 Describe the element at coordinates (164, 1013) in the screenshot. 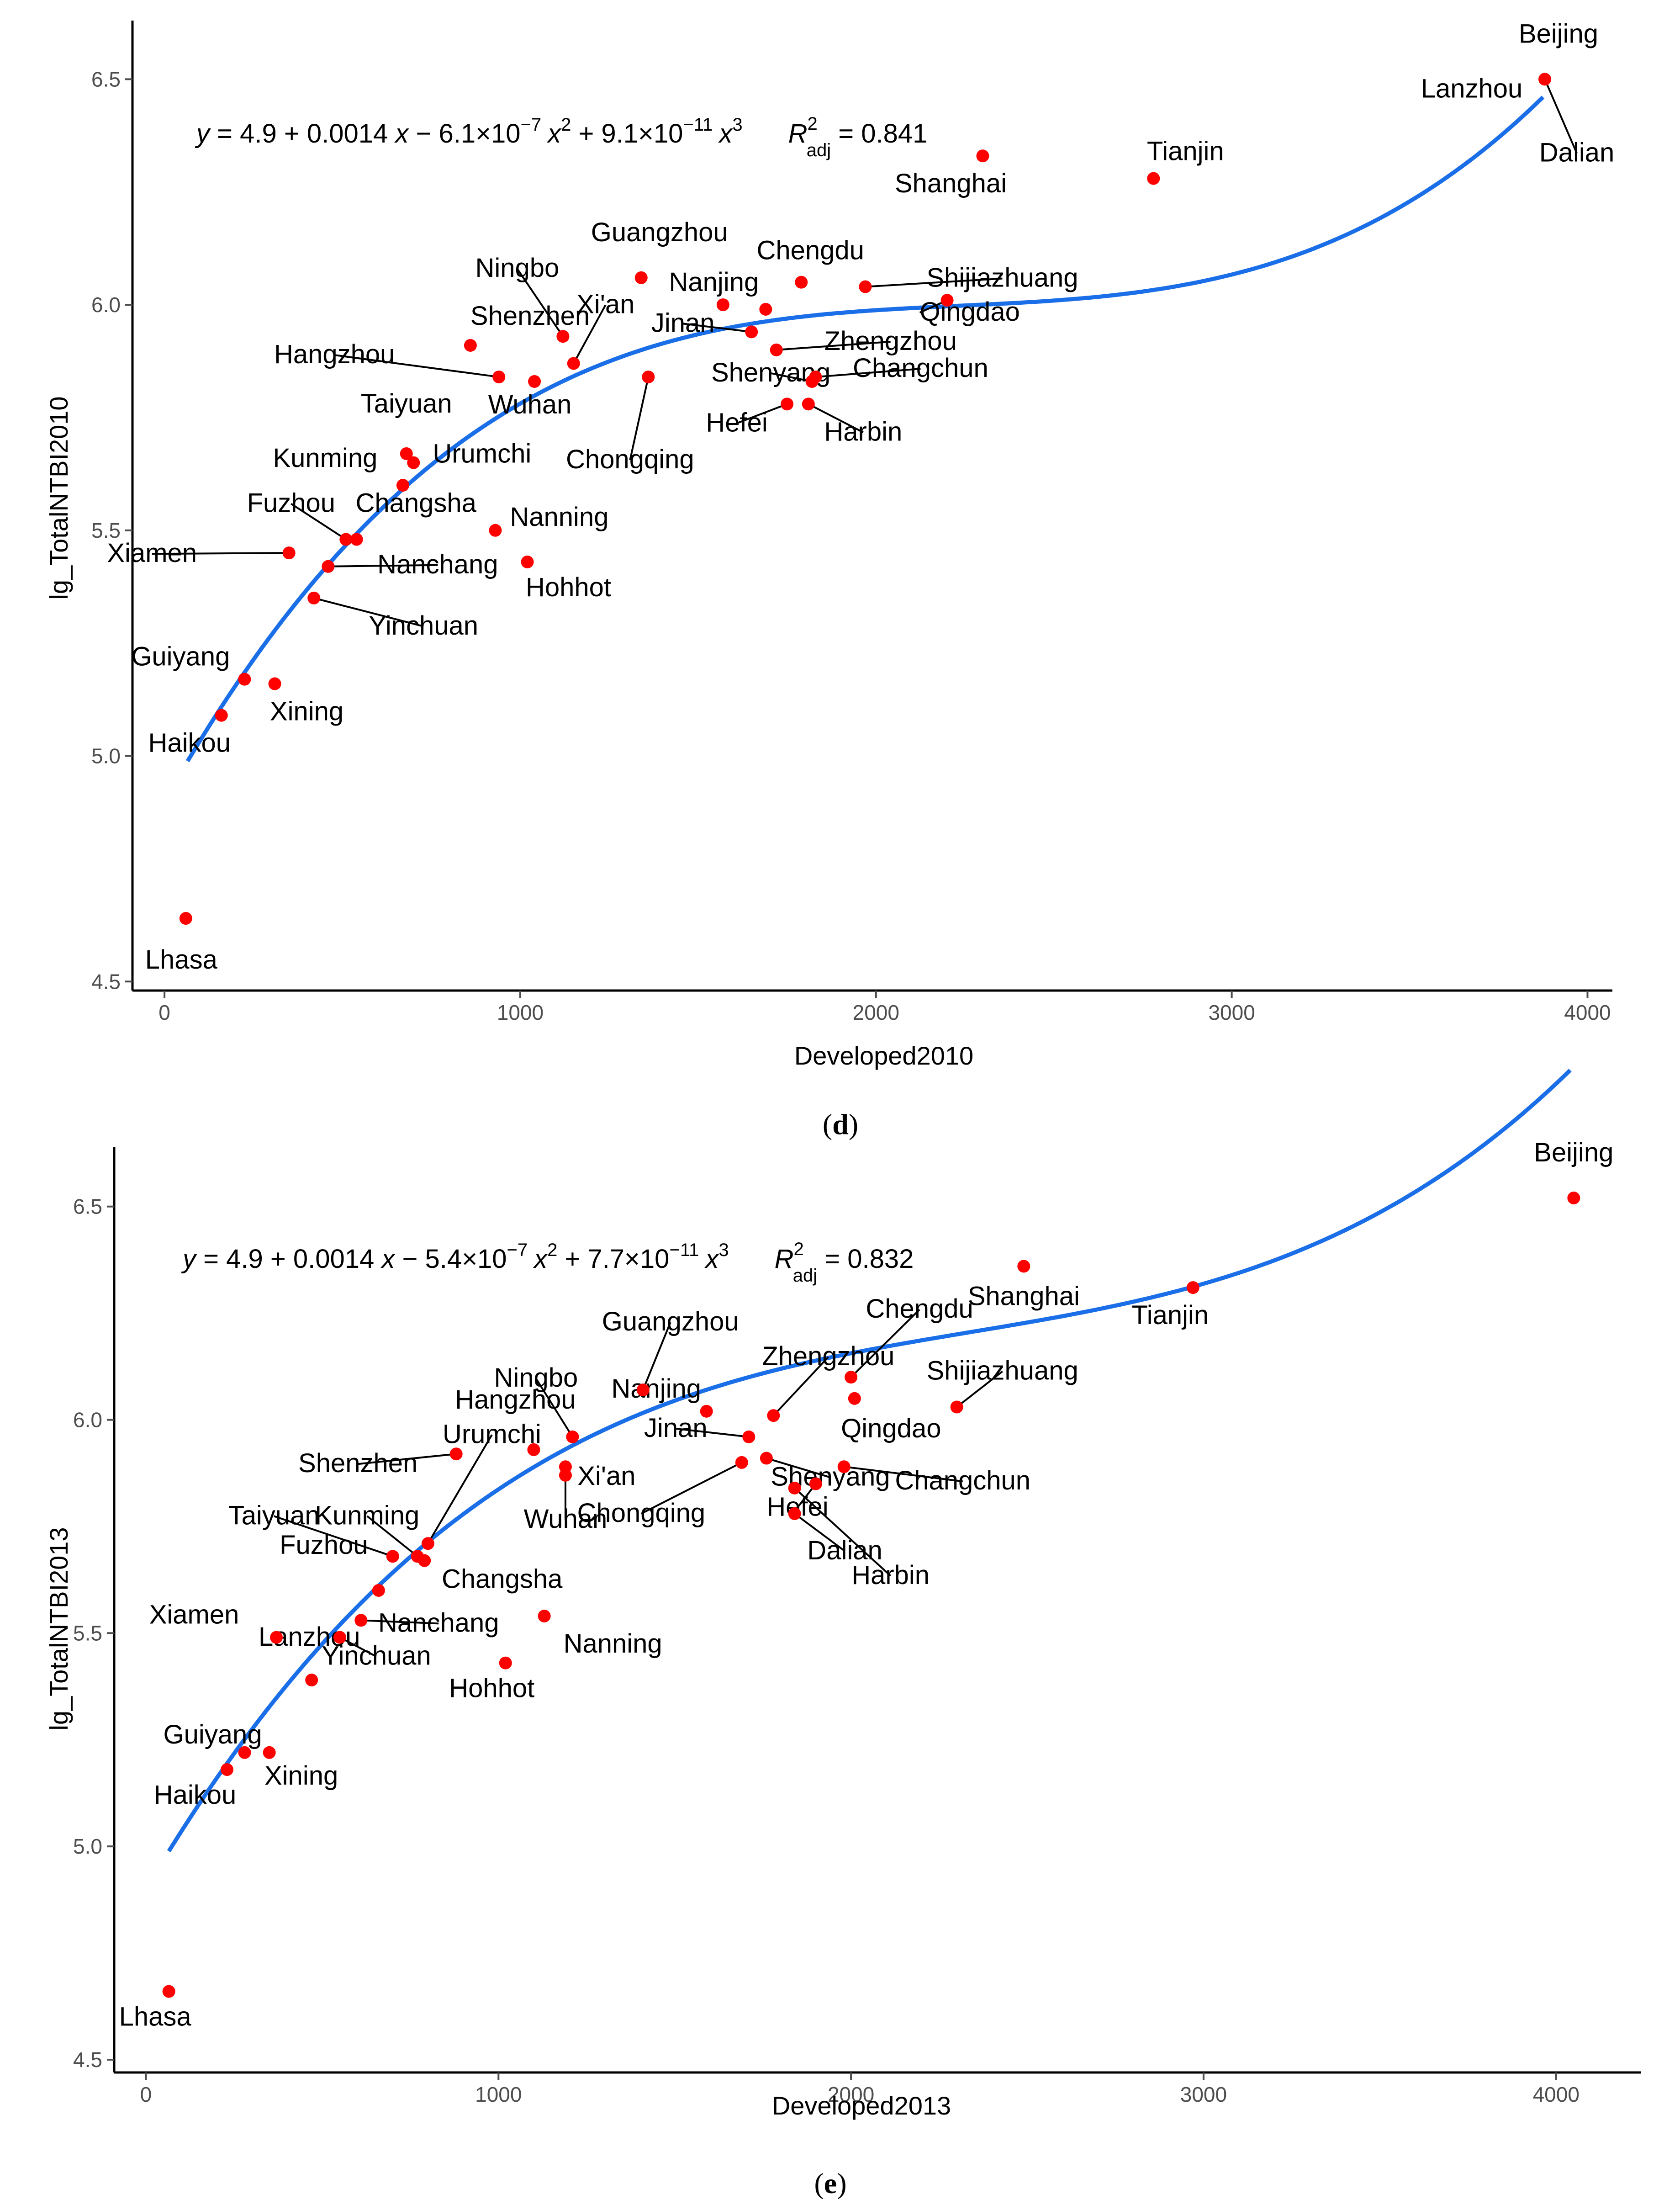

I see `x-tick-label: 0` at that location.